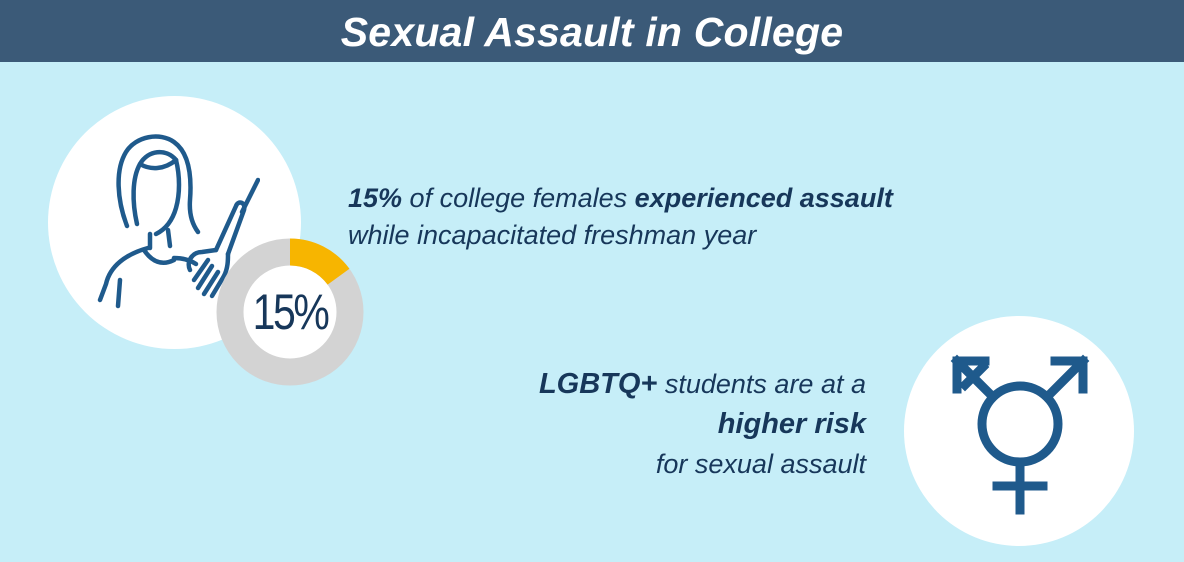 The height and width of the screenshot is (562, 1184). I want to click on page-title: Sexual Assault in College, so click(592, 32).